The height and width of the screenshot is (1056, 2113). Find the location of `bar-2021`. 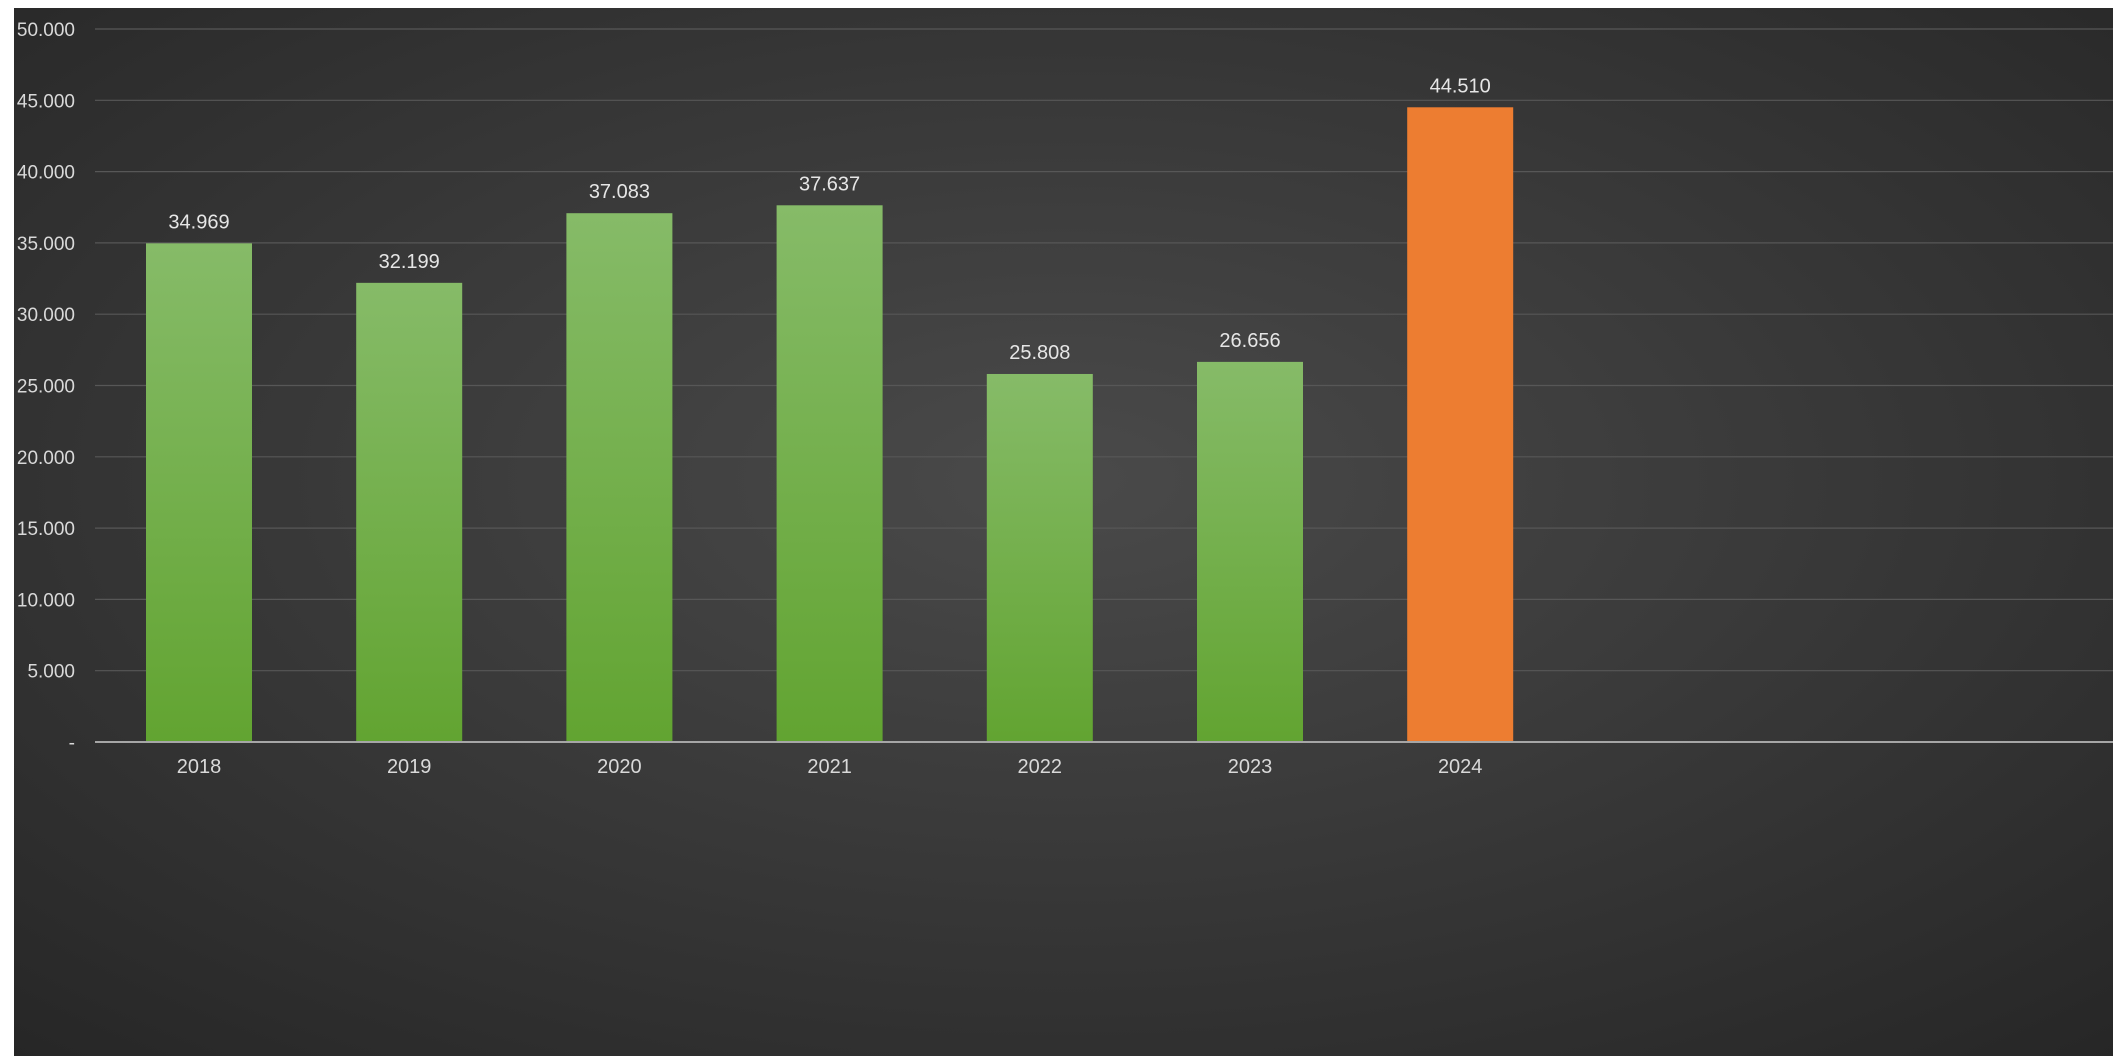

bar-2021 is located at coordinates (829, 473).